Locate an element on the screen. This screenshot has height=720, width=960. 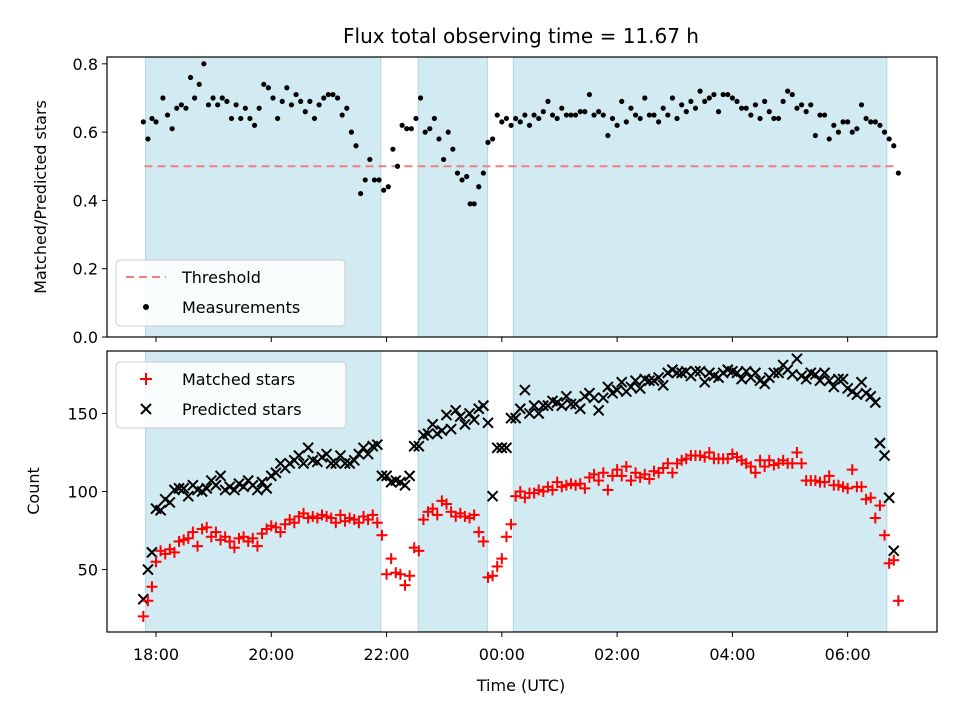
legend-measurement-label: Measurements is located at coordinates (241, 307).